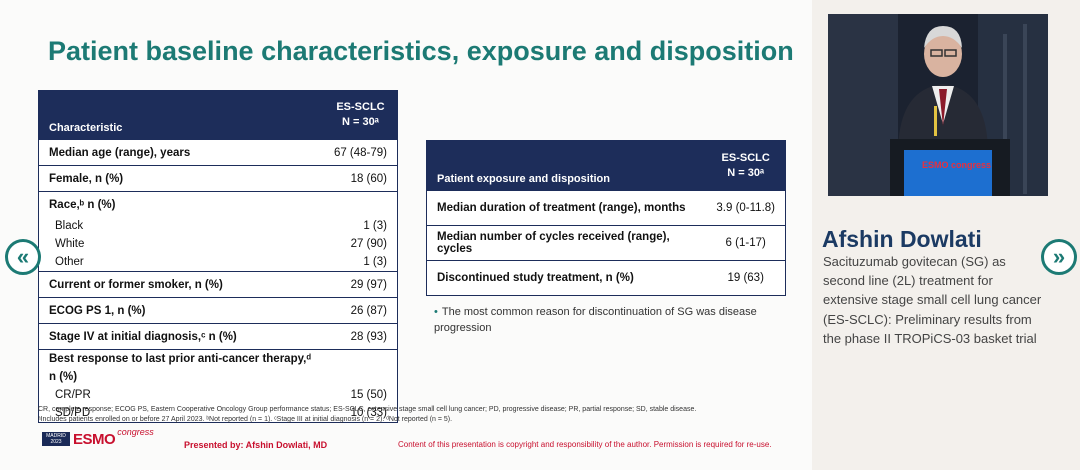  Describe the element at coordinates (746, 243) in the screenshot. I see `row-value: 6 (1-17)` at that location.